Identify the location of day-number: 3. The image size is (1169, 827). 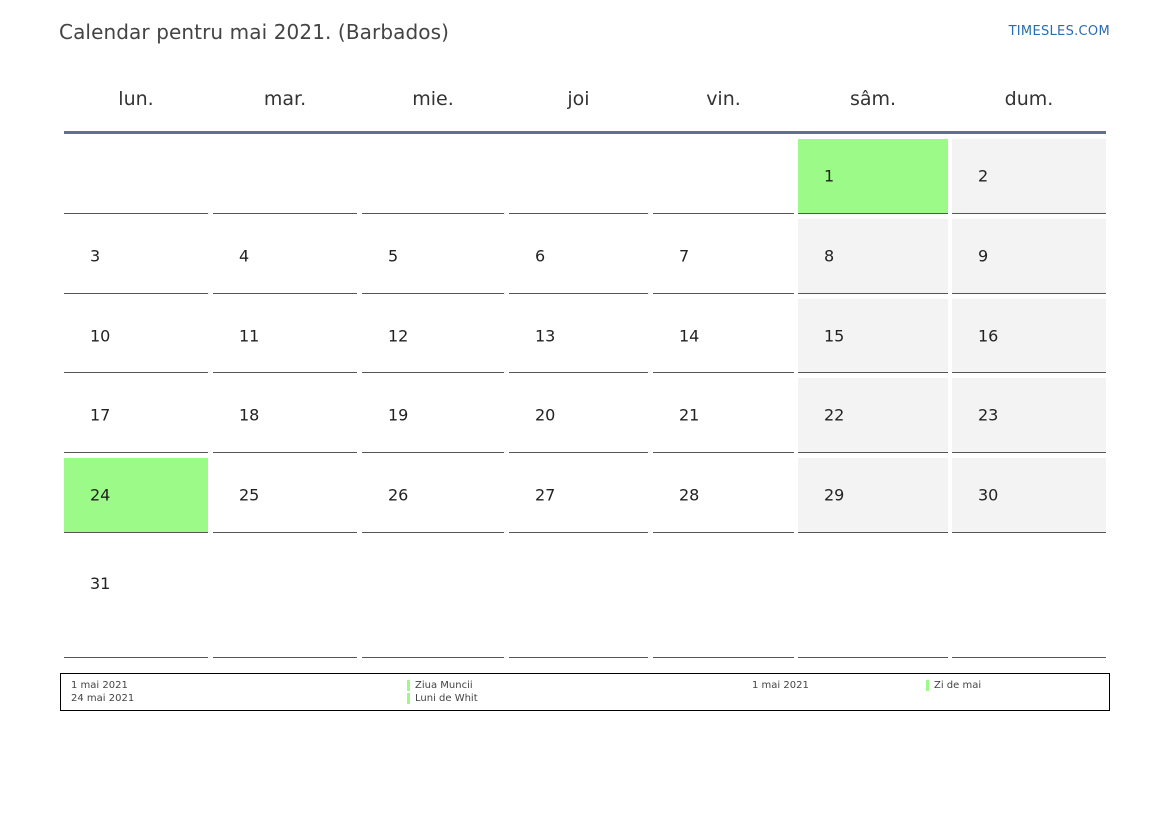
(95, 256).